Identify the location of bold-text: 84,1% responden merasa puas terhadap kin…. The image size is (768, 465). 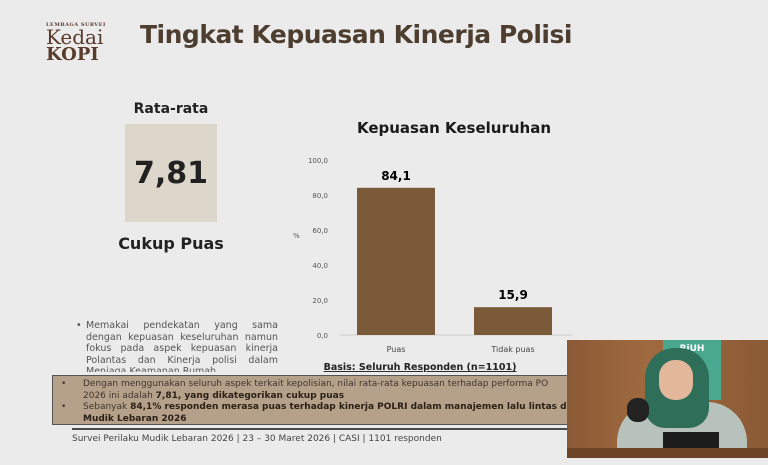
(361, 407).